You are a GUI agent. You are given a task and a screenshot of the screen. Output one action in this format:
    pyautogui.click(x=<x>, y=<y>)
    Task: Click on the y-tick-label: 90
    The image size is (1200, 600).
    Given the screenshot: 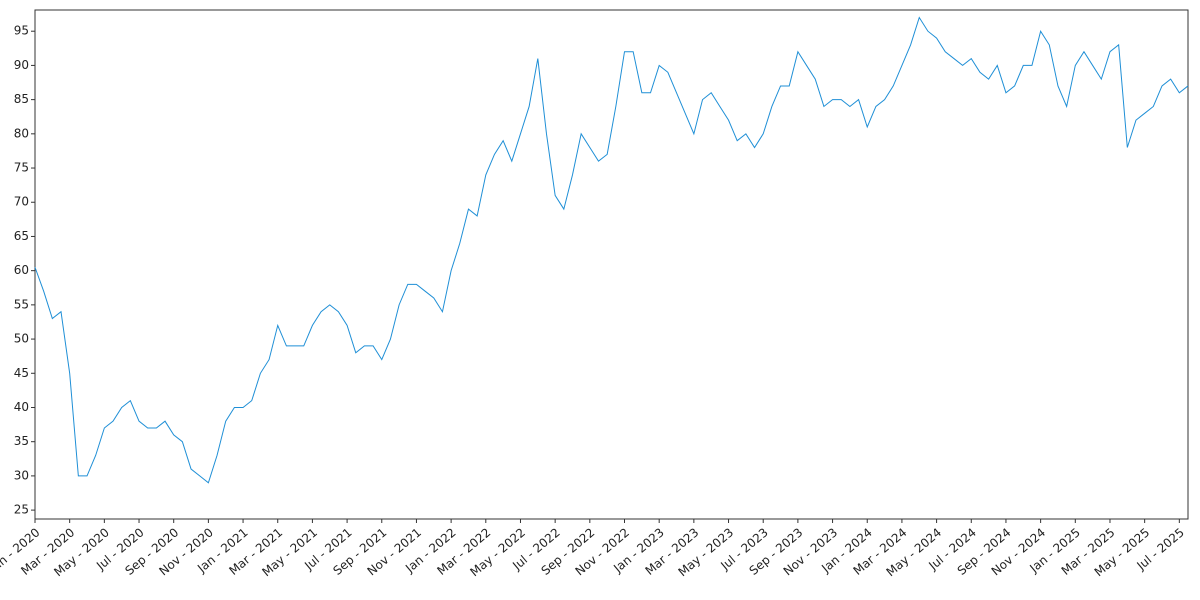 What is the action you would take?
    pyautogui.click(x=21, y=65)
    